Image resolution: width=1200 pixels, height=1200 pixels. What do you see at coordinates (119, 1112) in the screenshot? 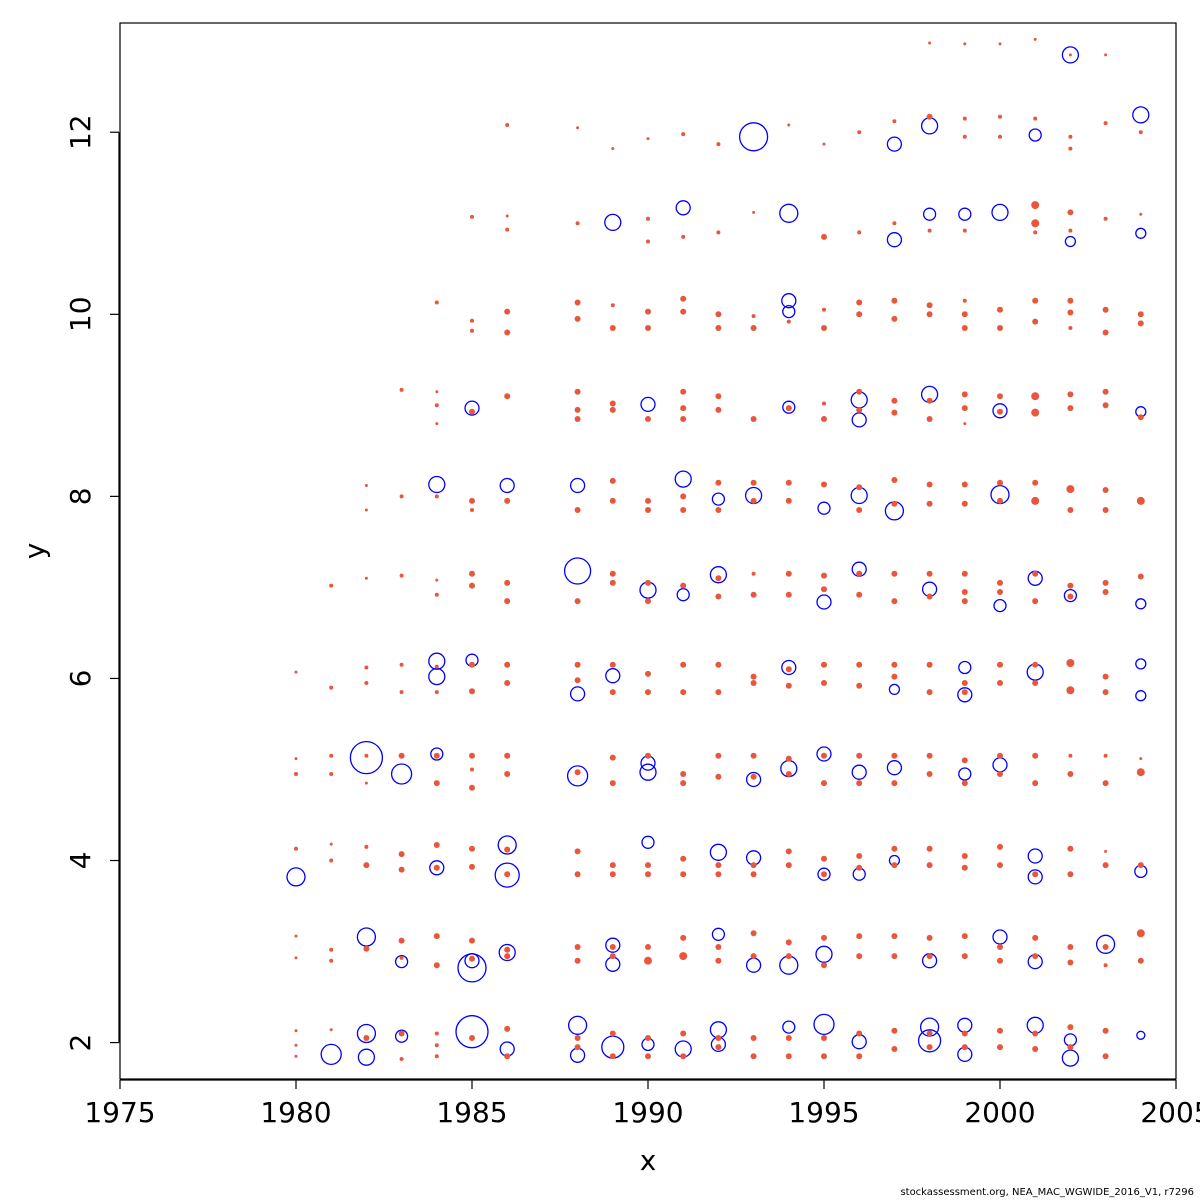
I see `x-tick-label: 1975` at bounding box center [119, 1112].